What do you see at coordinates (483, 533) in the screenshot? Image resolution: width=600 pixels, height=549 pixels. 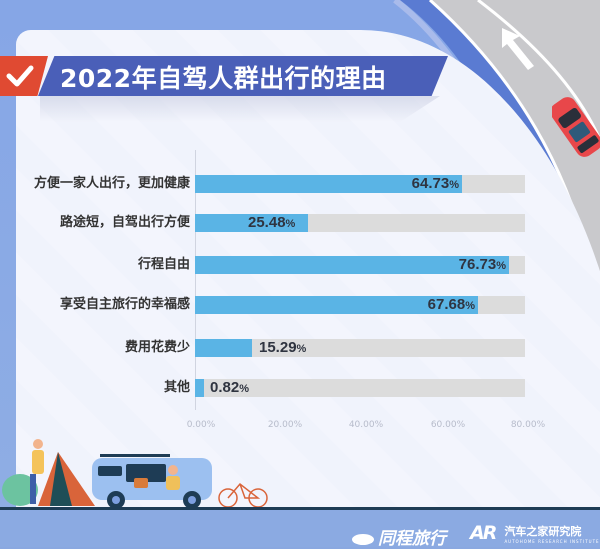 I see `ar-mark-icon: AR` at bounding box center [483, 533].